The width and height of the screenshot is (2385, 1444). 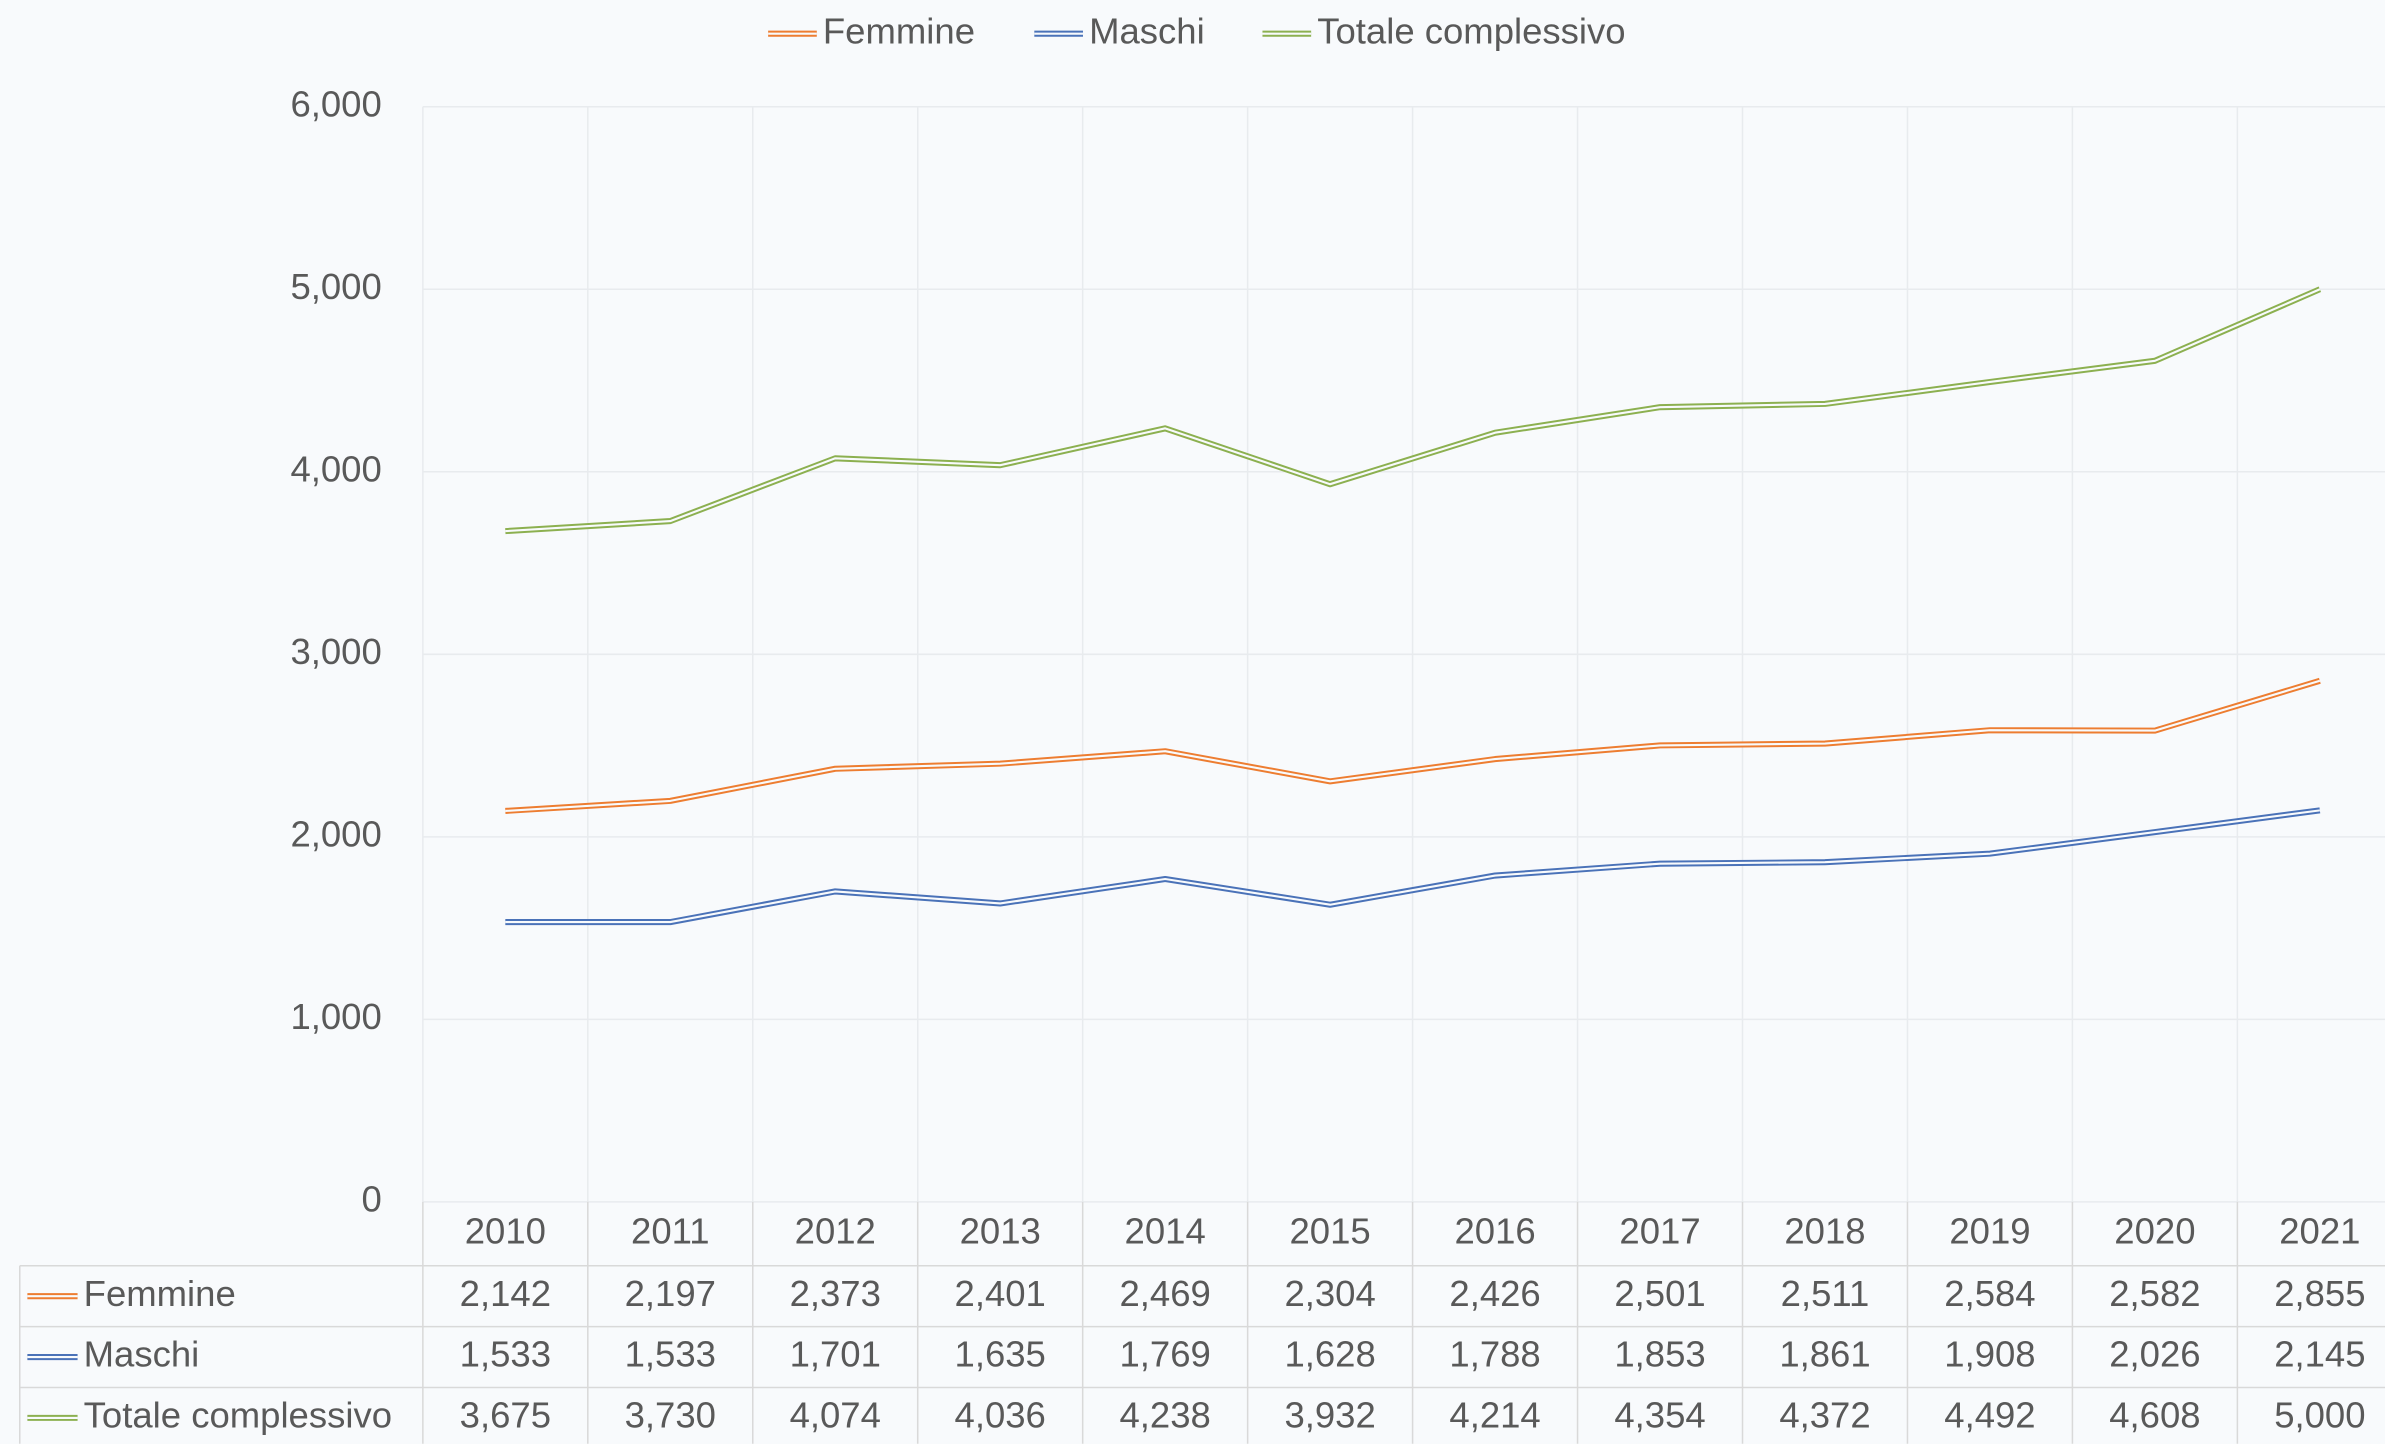 I want to click on table-value: 2,855, so click(x=2319, y=1293).